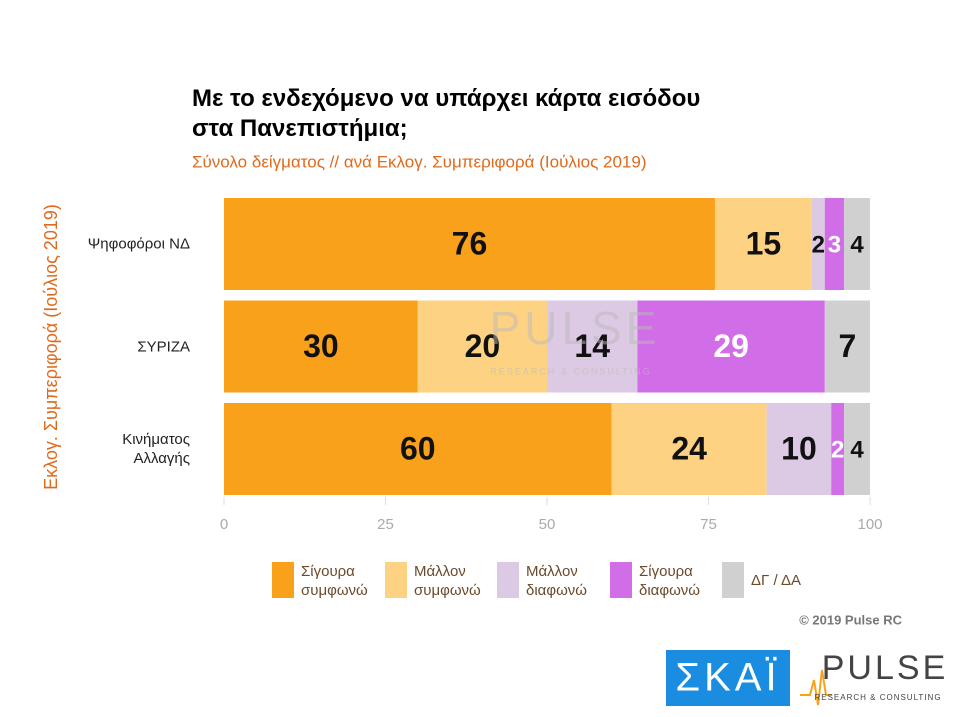  I want to click on legend-label: Σίγουρα διαφωνώ, so click(670, 581).